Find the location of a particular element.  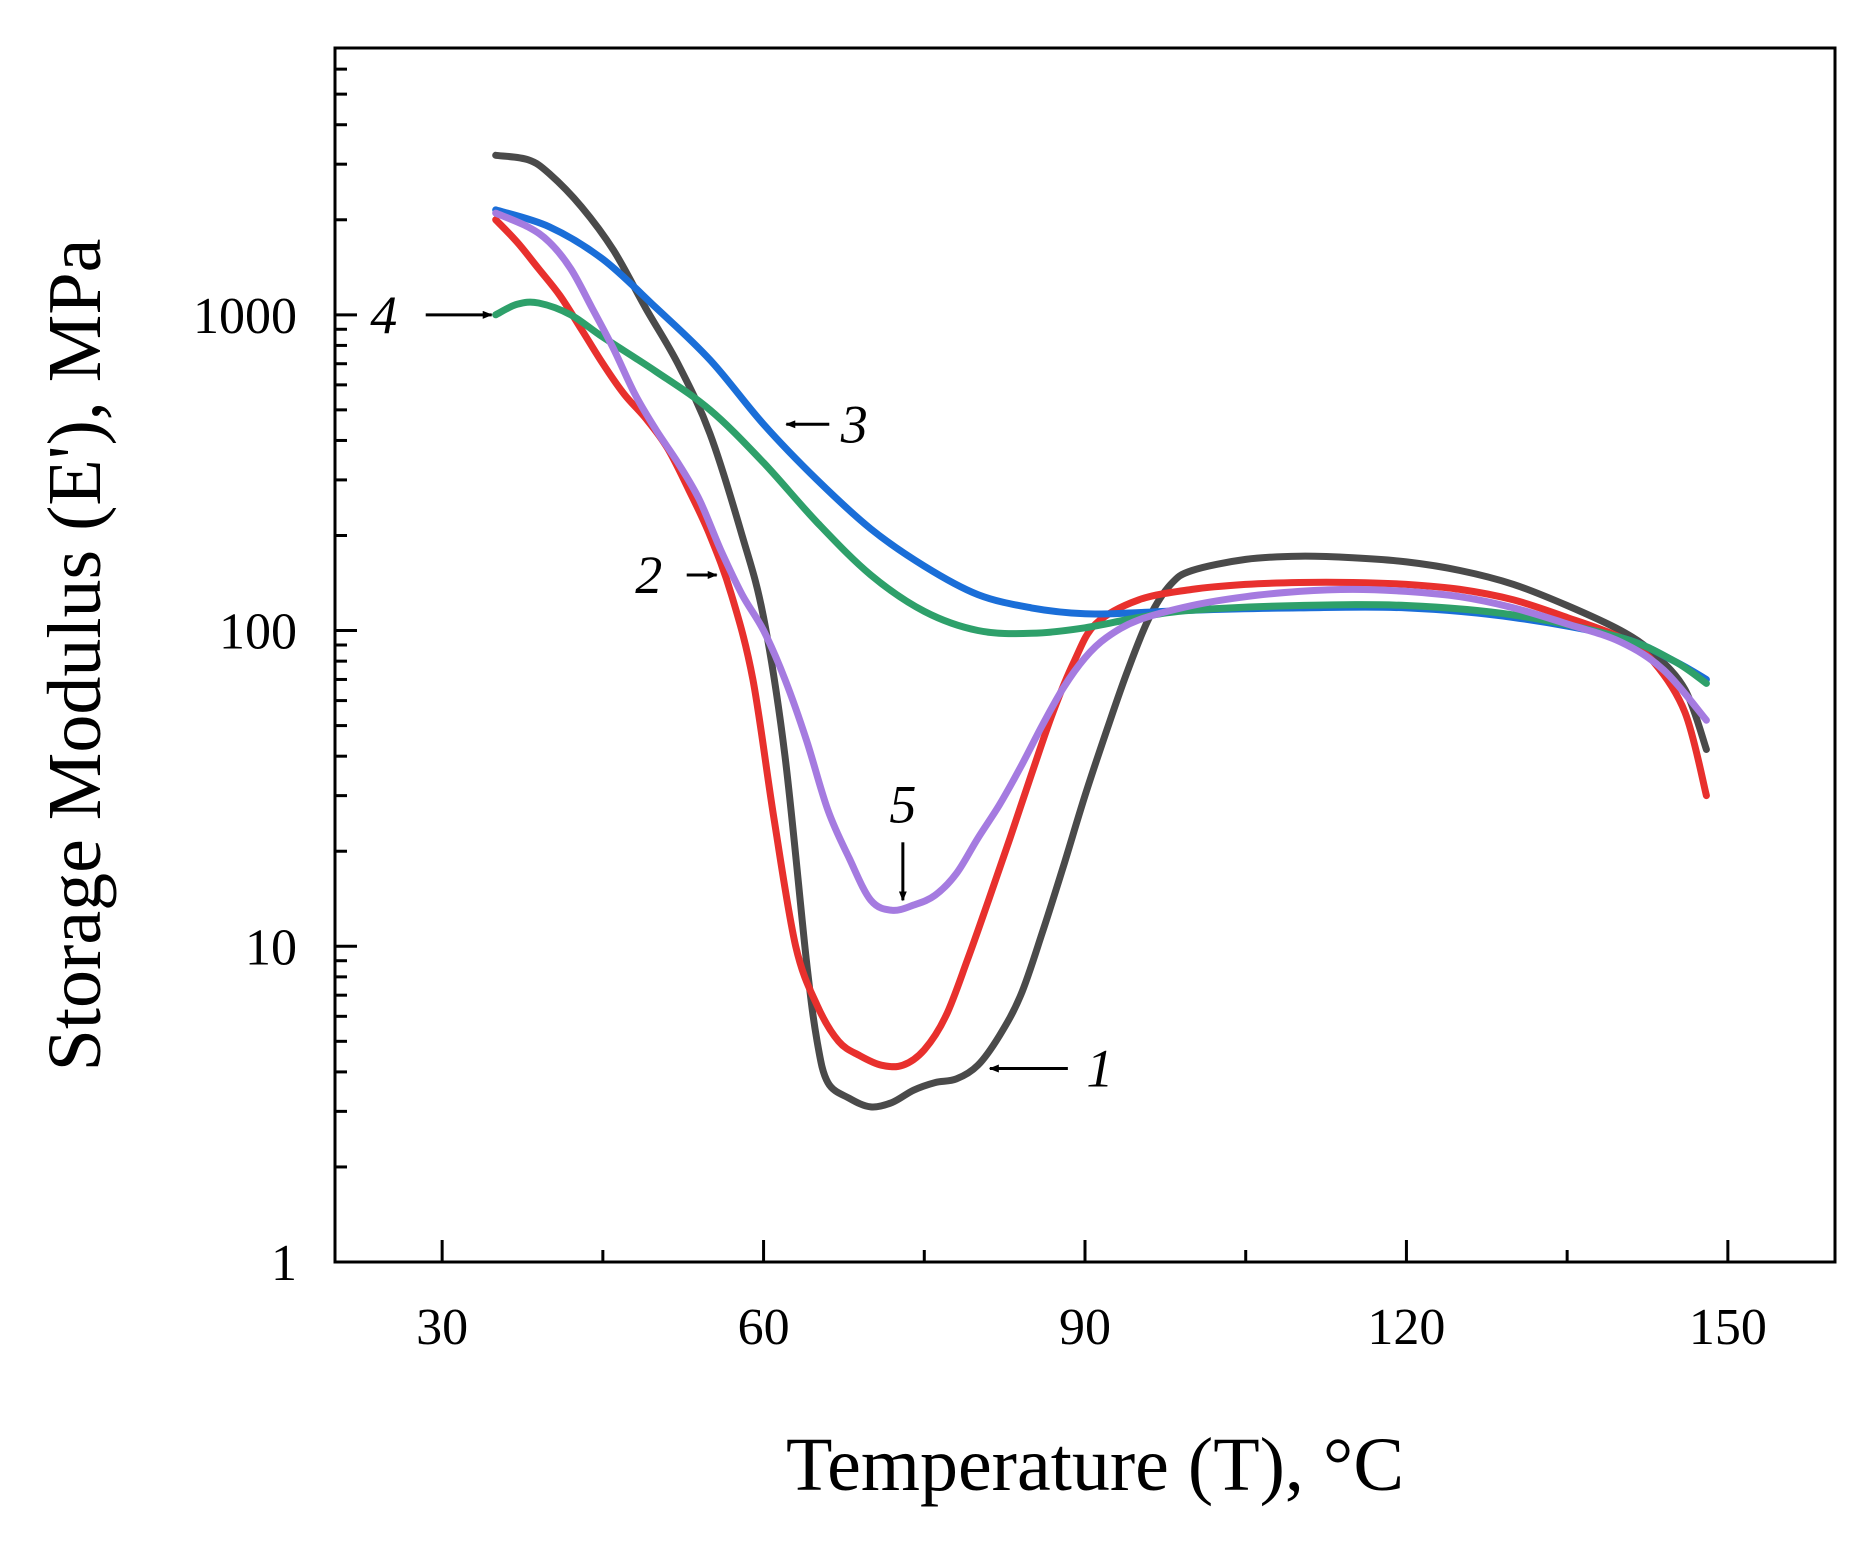

x-tick-label-30: 30 is located at coordinates (442, 1327).